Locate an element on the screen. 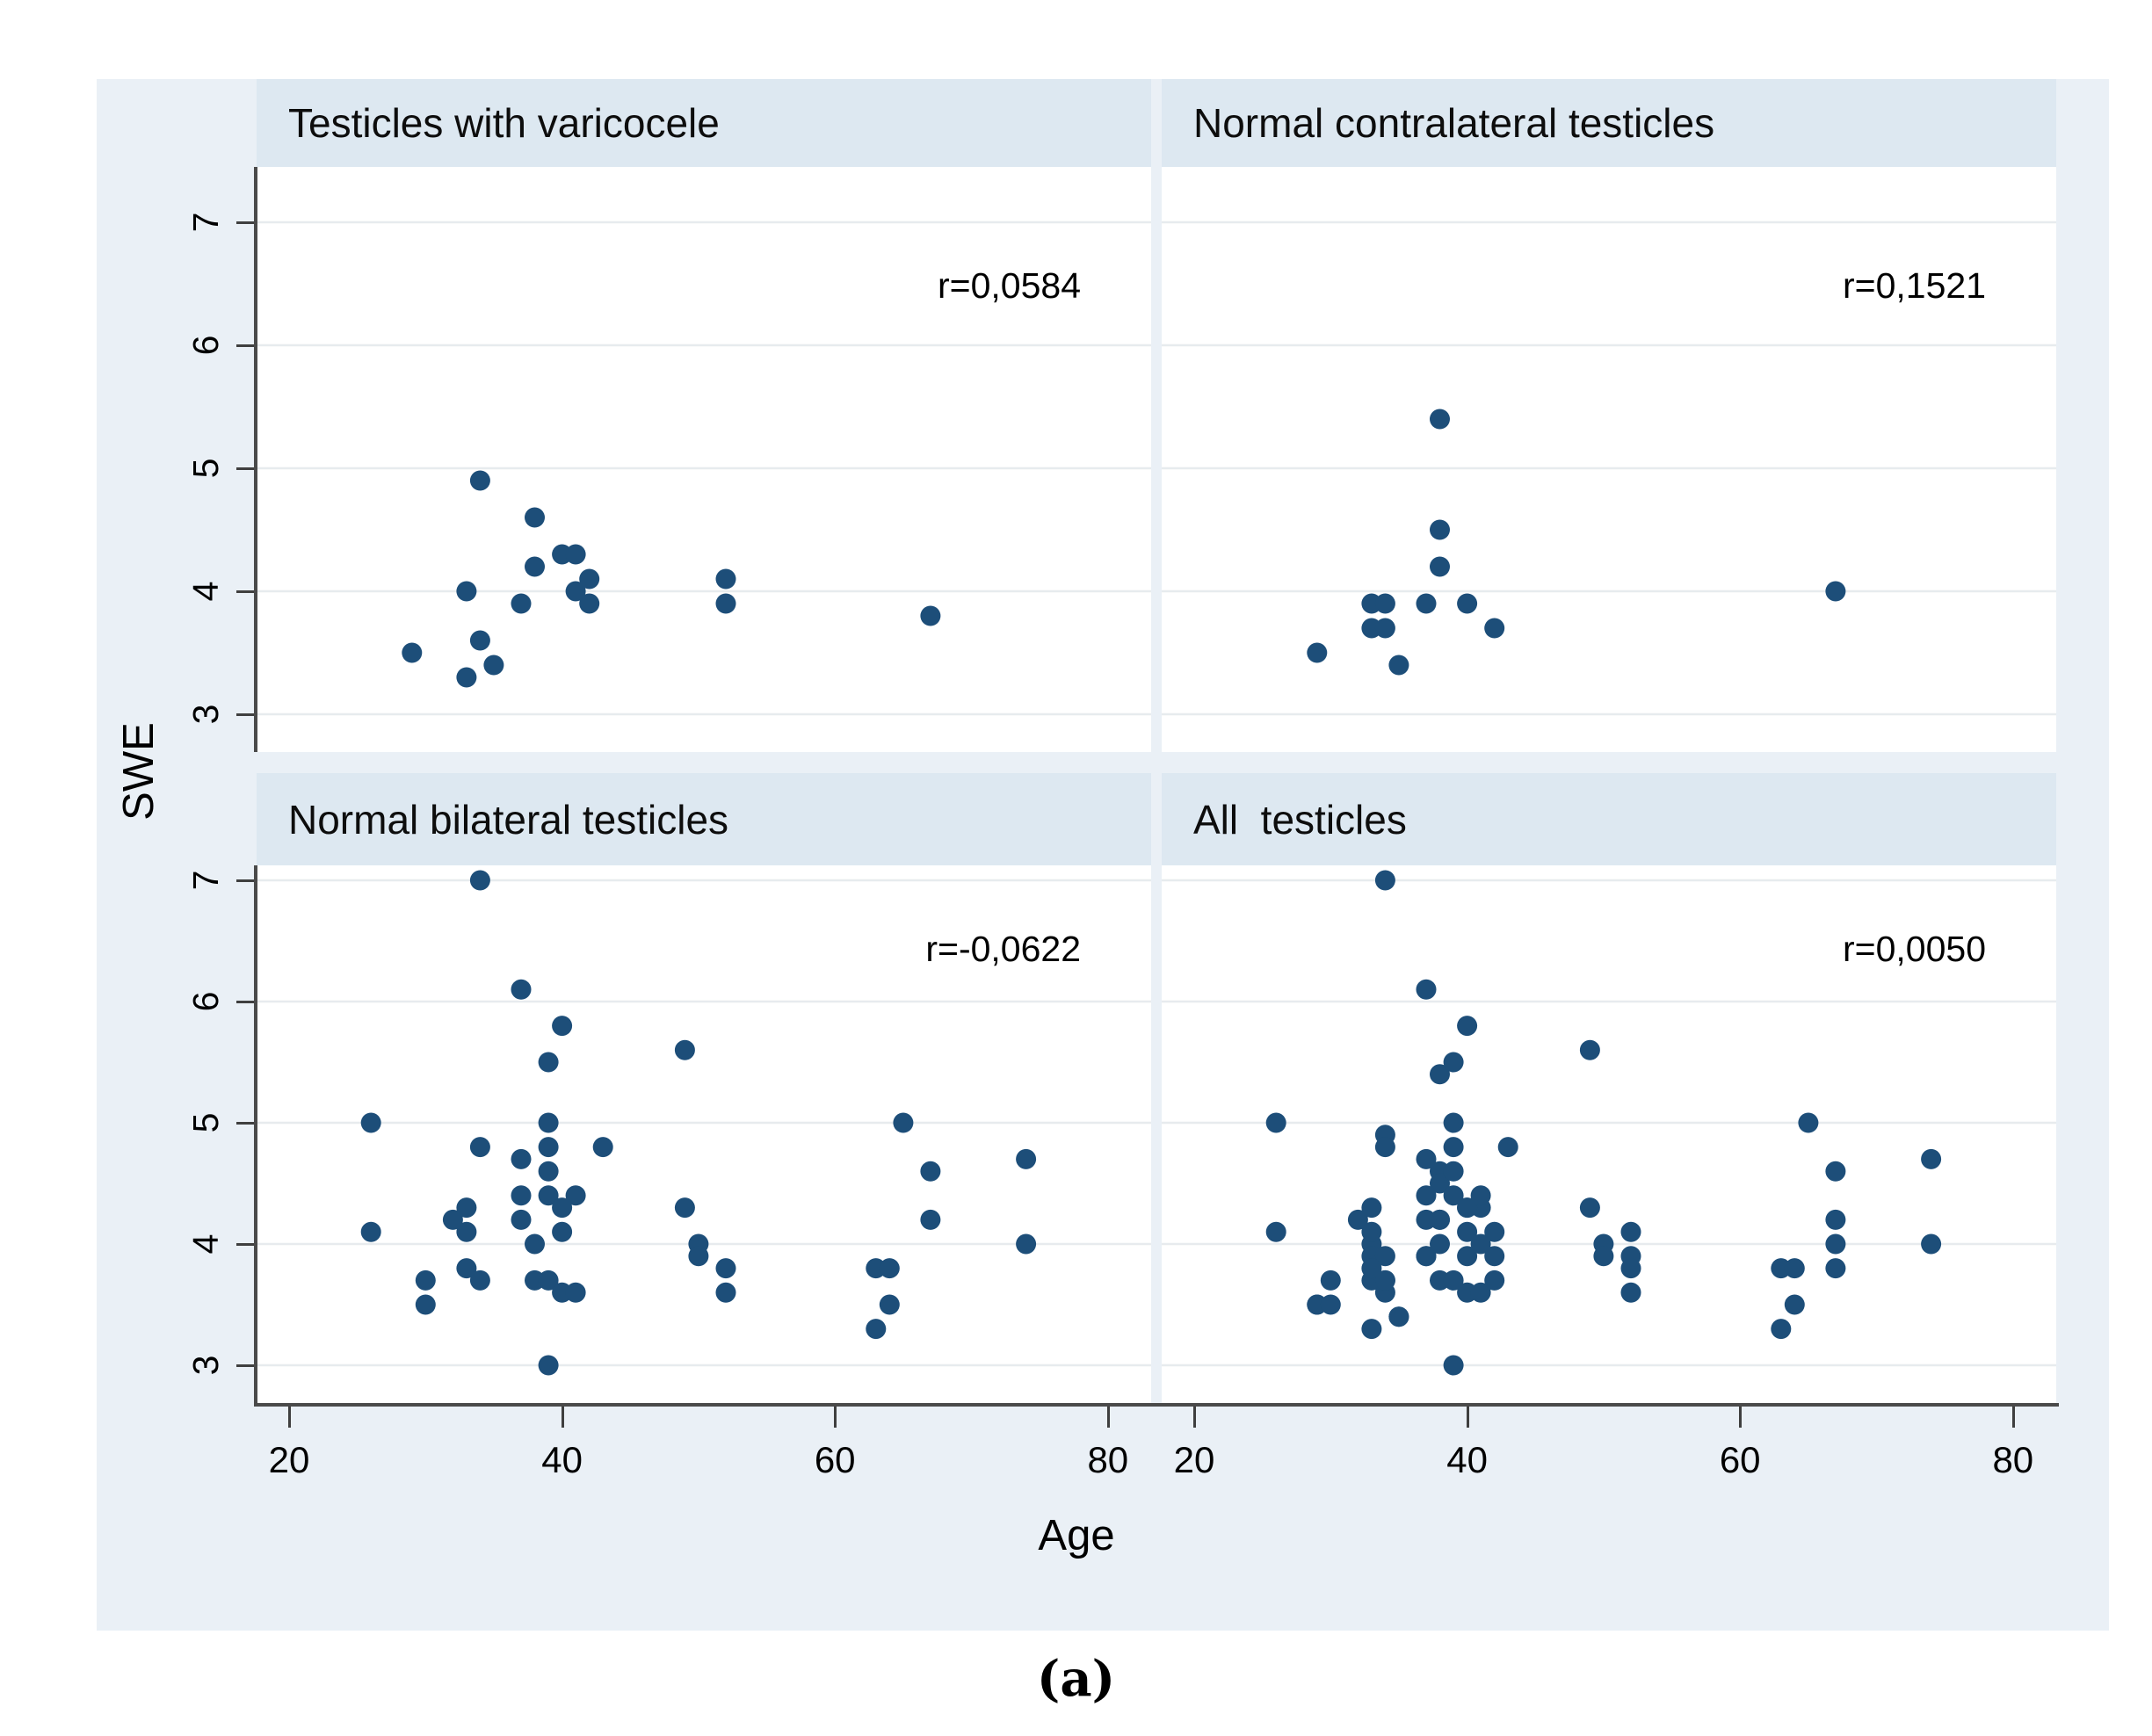 The height and width of the screenshot is (1736, 2152). correlation-label: r=0,1521 is located at coordinates (1914, 285).